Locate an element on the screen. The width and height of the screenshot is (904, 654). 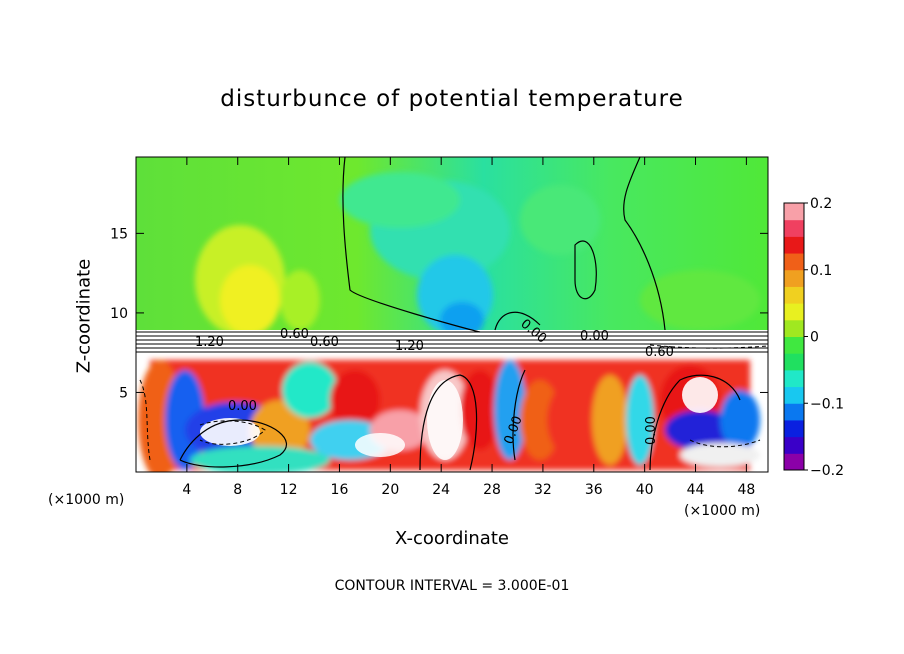
colorbar-tick-label: 0 is located at coordinates (814, 338).